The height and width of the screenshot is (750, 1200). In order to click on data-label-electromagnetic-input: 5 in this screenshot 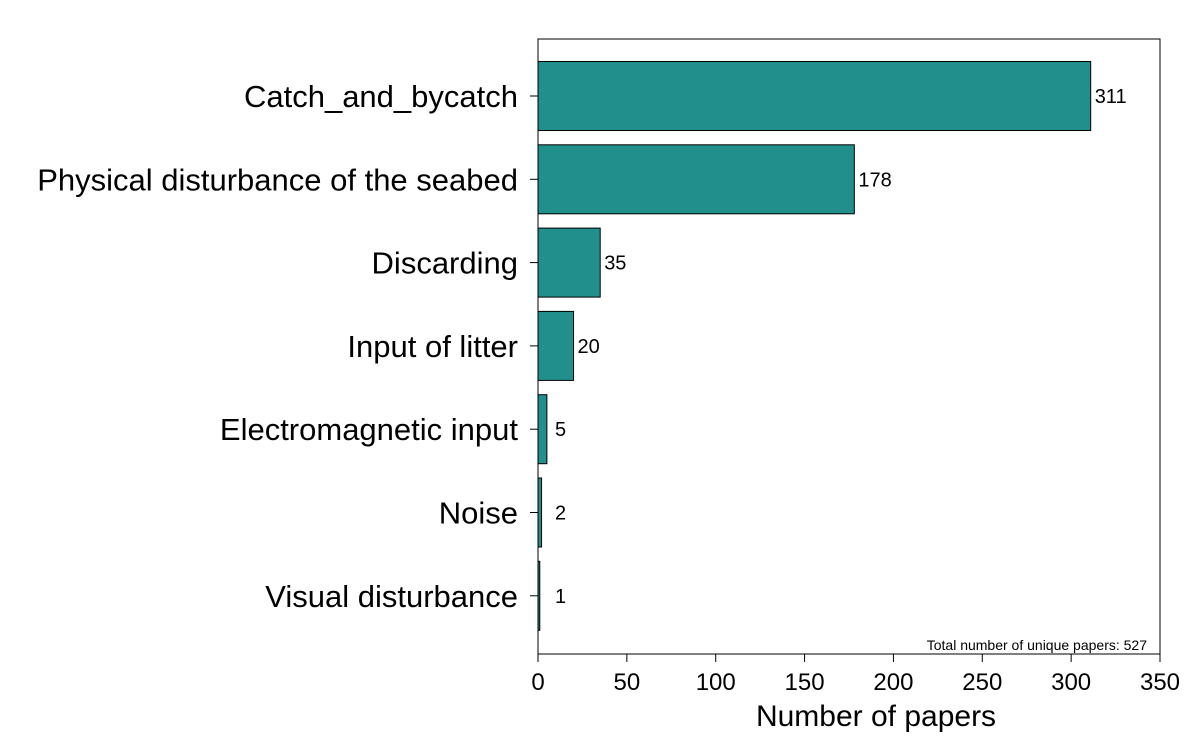, I will do `click(560, 430)`.